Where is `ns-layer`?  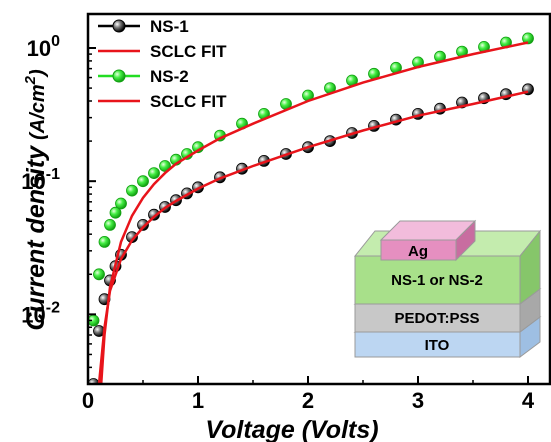
ns-layer is located at coordinates (437, 280).